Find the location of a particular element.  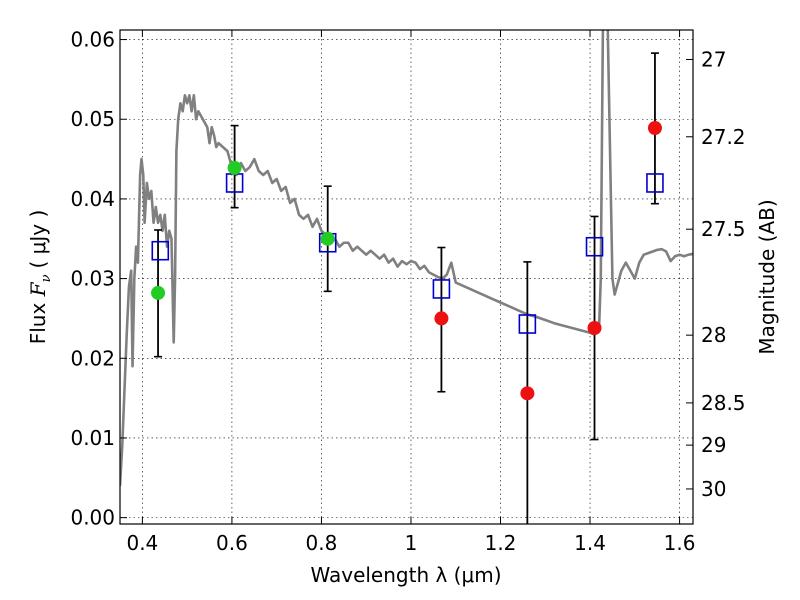

y-tick-label: 0.00 is located at coordinates (92, 518).